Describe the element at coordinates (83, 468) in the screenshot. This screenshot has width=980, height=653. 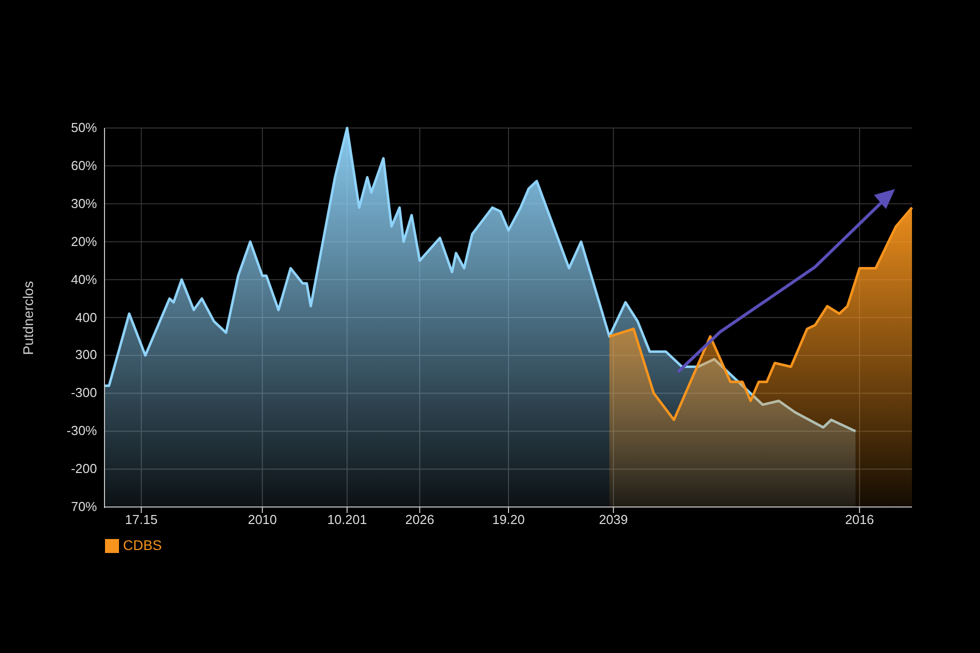
I see `text: -200` at that location.